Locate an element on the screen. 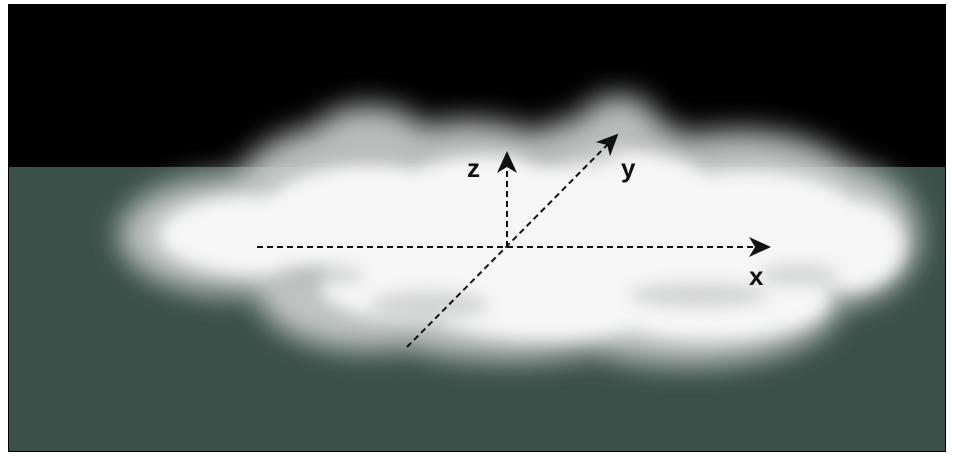 Image resolution: width=956 pixels, height=457 pixels. y-axis-label: y is located at coordinates (628, 168).